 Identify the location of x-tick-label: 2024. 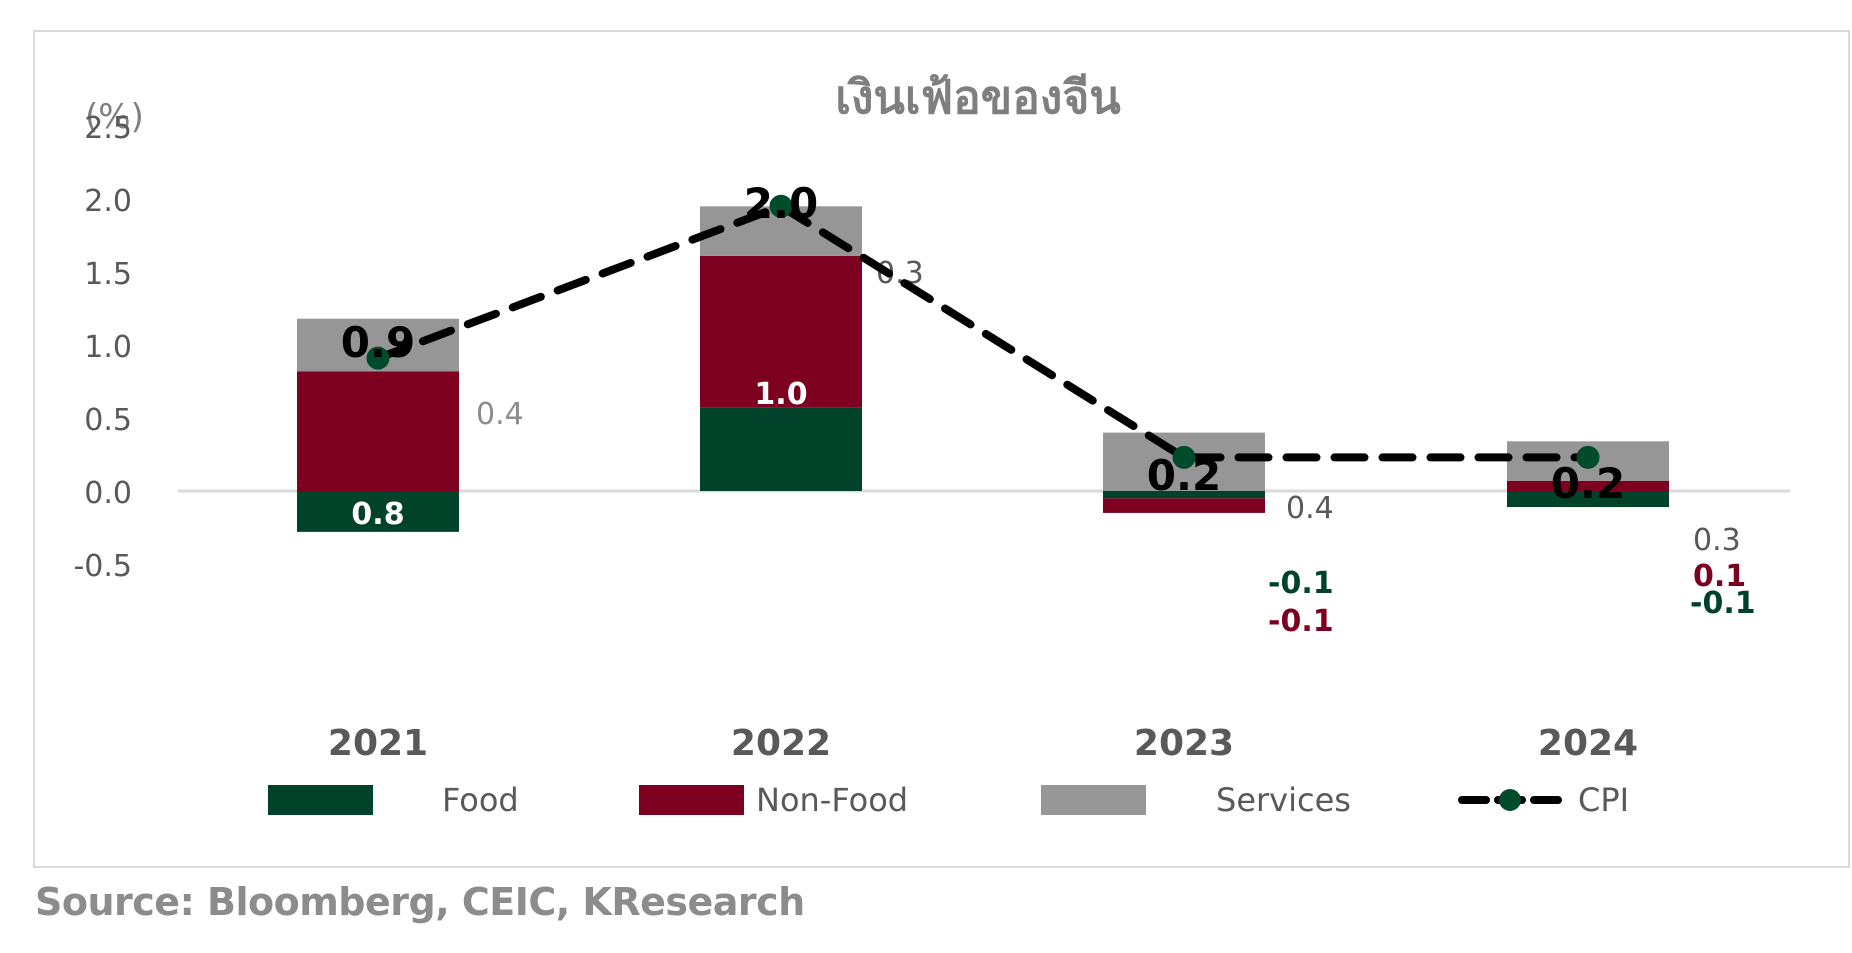
(1588, 743).